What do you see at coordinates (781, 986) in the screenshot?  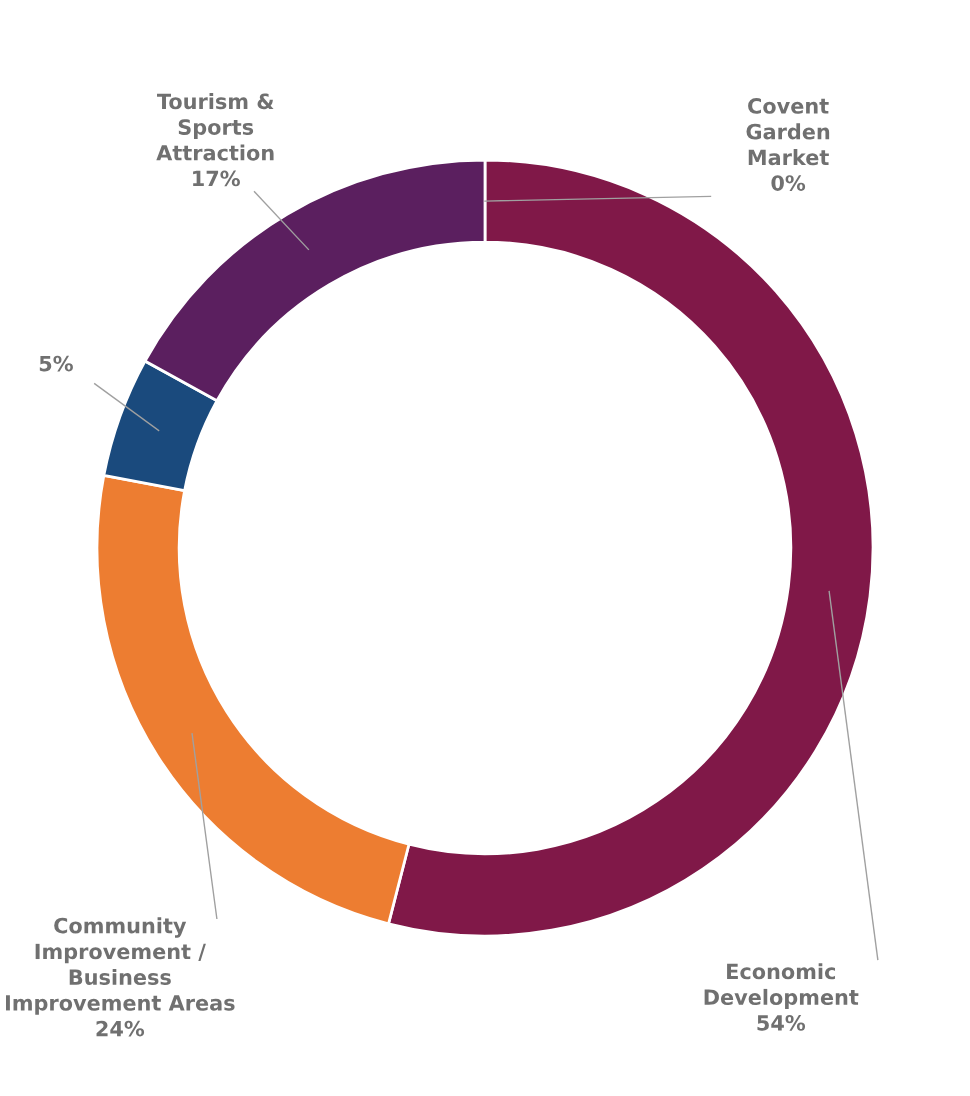 I see `slice-label: Economic Development` at bounding box center [781, 986].